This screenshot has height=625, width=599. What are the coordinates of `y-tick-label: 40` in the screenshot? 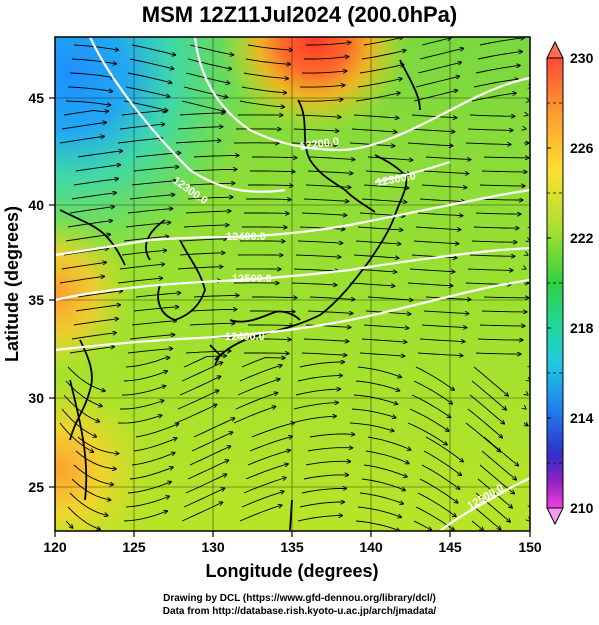 It's located at (36, 205).